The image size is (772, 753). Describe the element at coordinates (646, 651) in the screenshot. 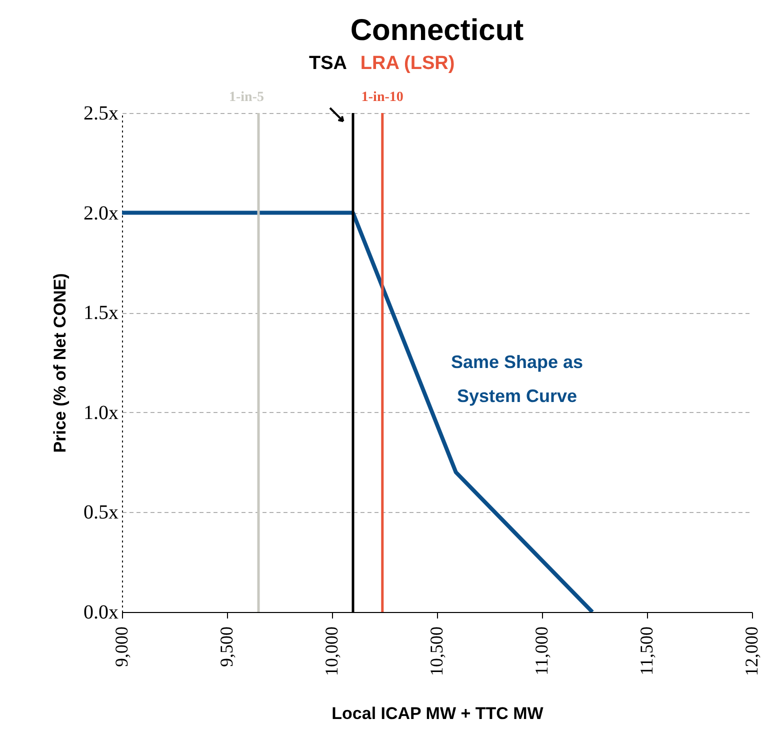

I see `x-tick-label: 11,500` at that location.